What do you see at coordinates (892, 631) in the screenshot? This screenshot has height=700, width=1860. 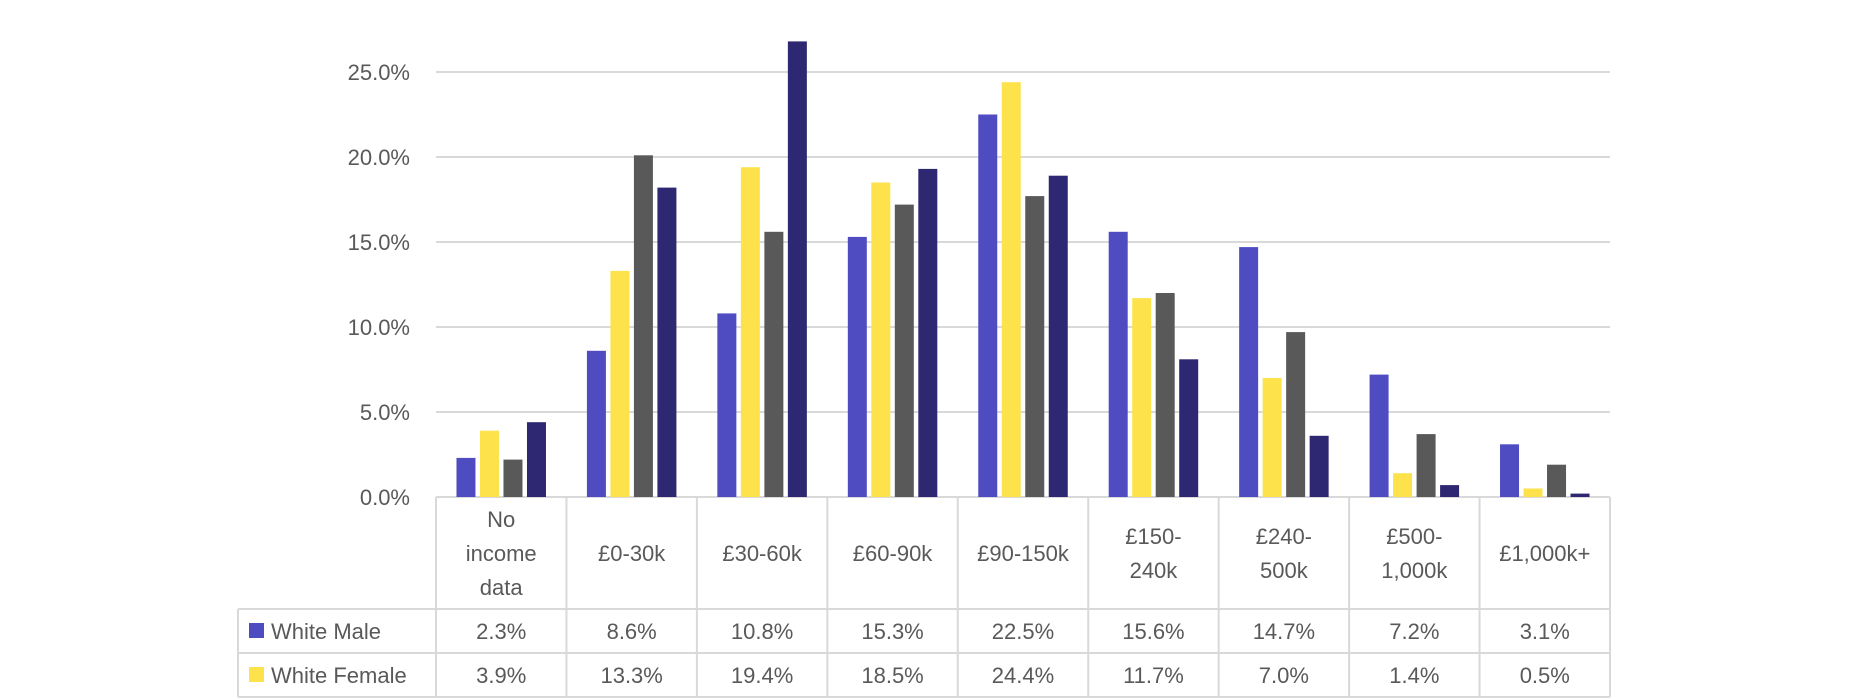 I see `table-cell: 15.3%` at bounding box center [892, 631].